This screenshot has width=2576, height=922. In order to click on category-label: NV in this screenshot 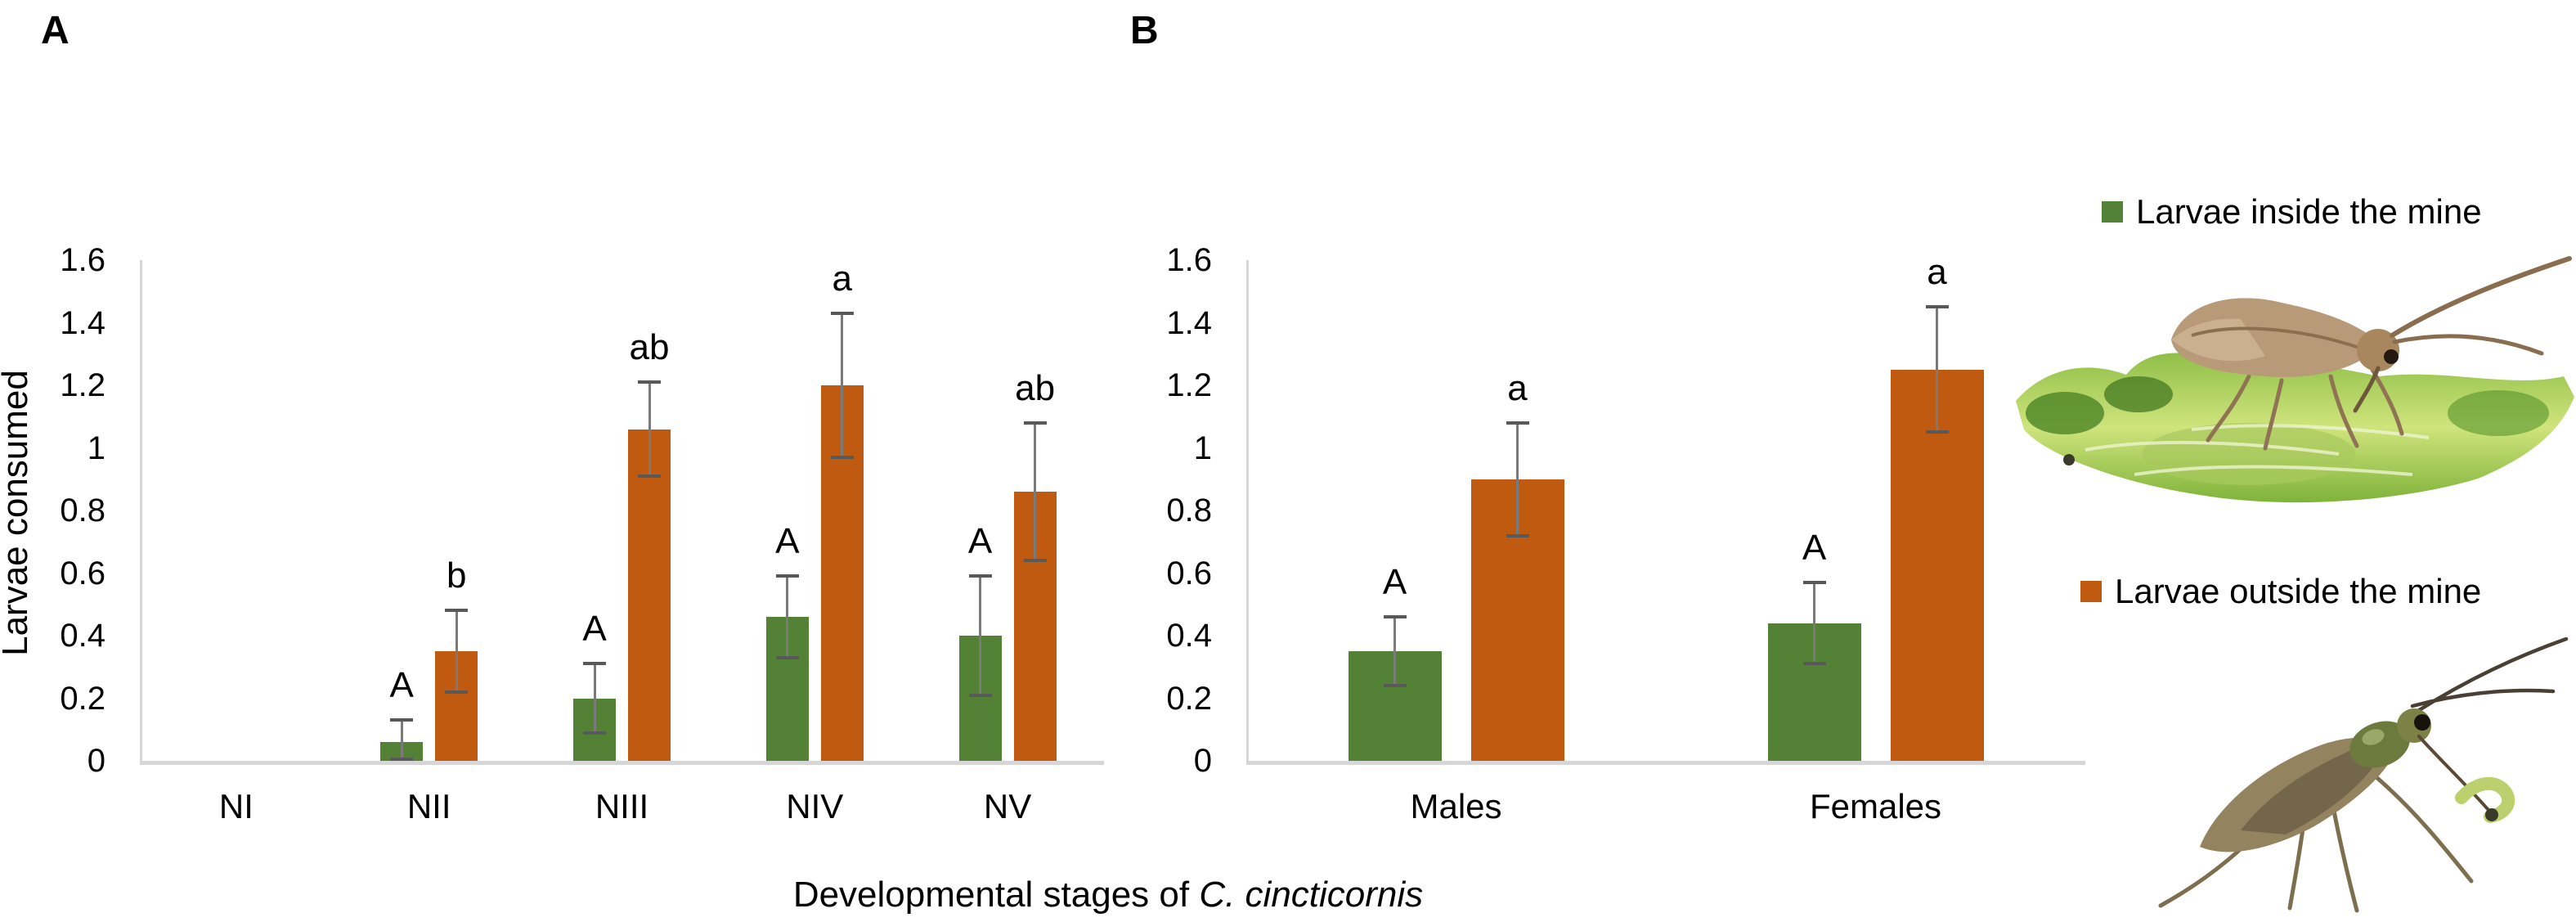, I will do `click(1008, 806)`.